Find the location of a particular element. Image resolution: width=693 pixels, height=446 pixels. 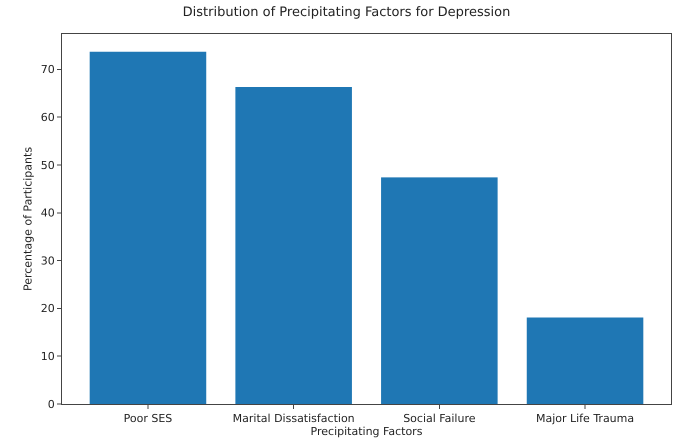

y-tick-label: 70 is located at coordinates (47, 69).